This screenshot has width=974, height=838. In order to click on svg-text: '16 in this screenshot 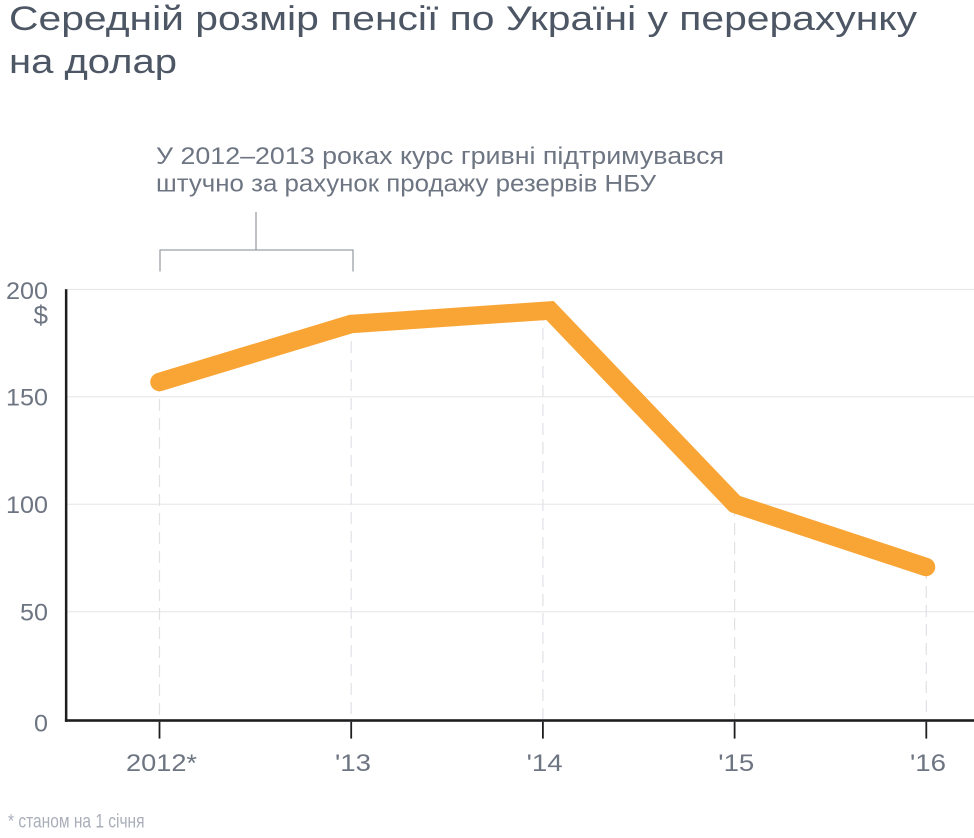, I will do `click(928, 763)`.